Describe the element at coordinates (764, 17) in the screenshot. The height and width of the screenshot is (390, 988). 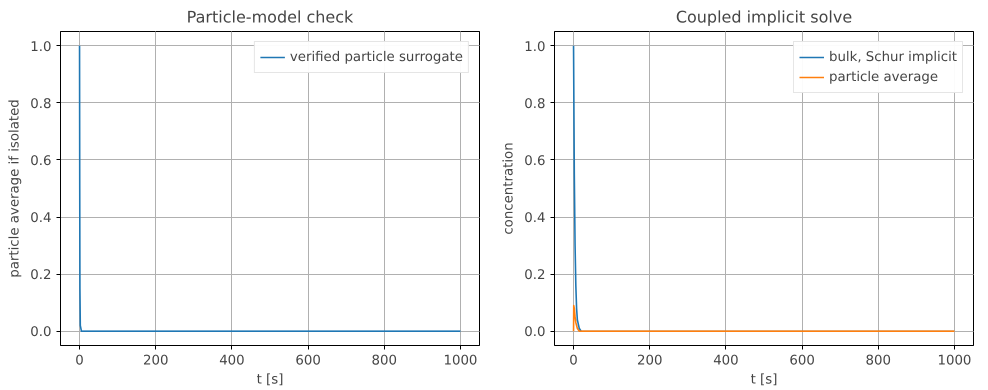
I see `chart-title: Coupled implicit solve` at that location.